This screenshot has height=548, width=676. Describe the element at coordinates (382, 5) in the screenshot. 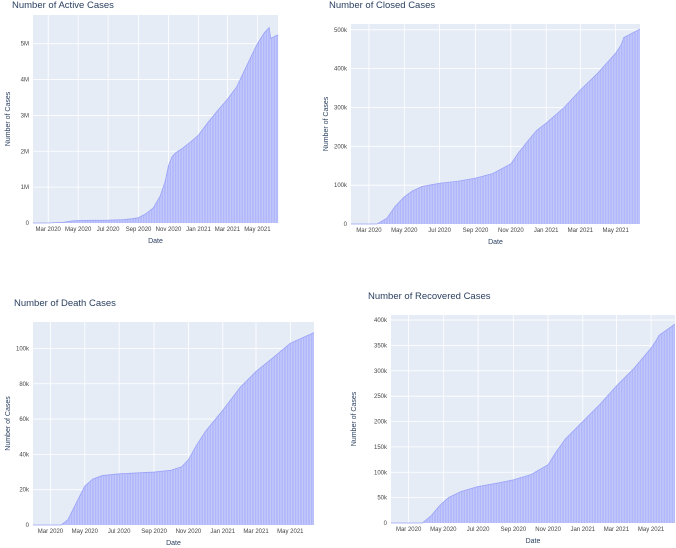

I see `chart-title: Number of Closed Cases` at that location.